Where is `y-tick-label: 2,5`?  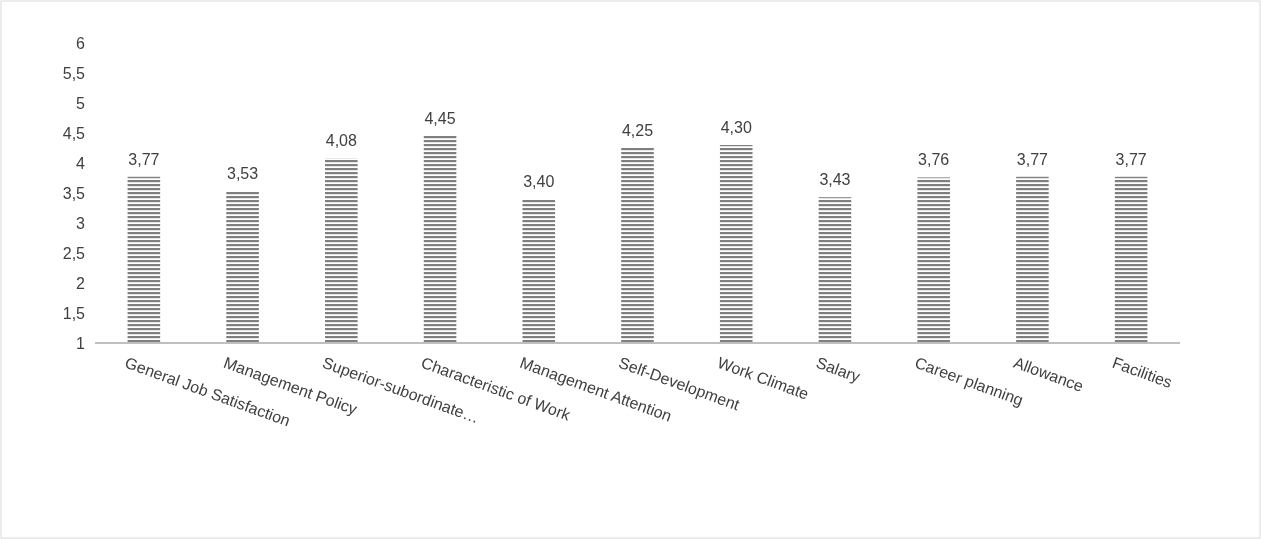
y-tick-label: 2,5 is located at coordinates (74, 253).